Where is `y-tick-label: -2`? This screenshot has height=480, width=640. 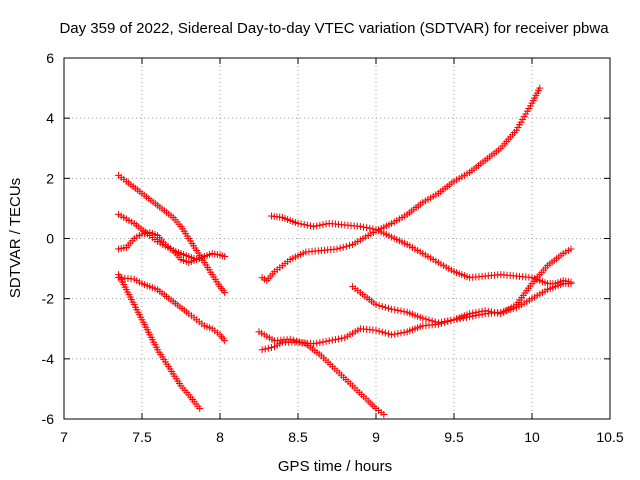 y-tick-label: -2 is located at coordinates (48, 299).